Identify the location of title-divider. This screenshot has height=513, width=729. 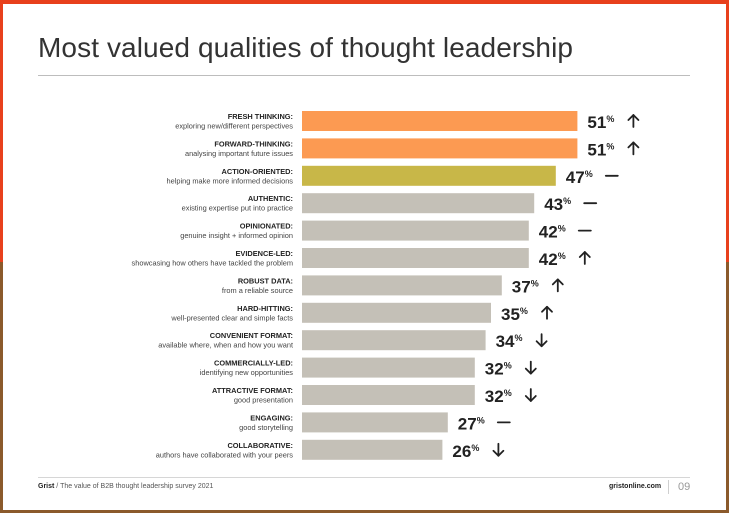
(364, 75).